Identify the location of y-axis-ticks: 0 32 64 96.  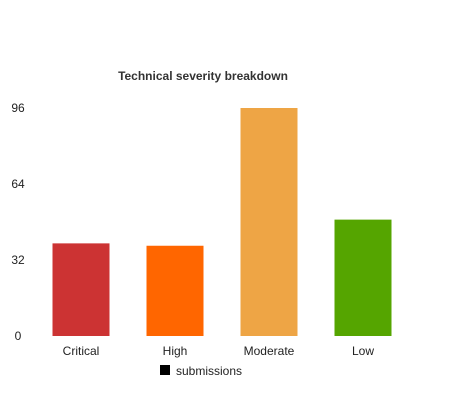
(18, 222).